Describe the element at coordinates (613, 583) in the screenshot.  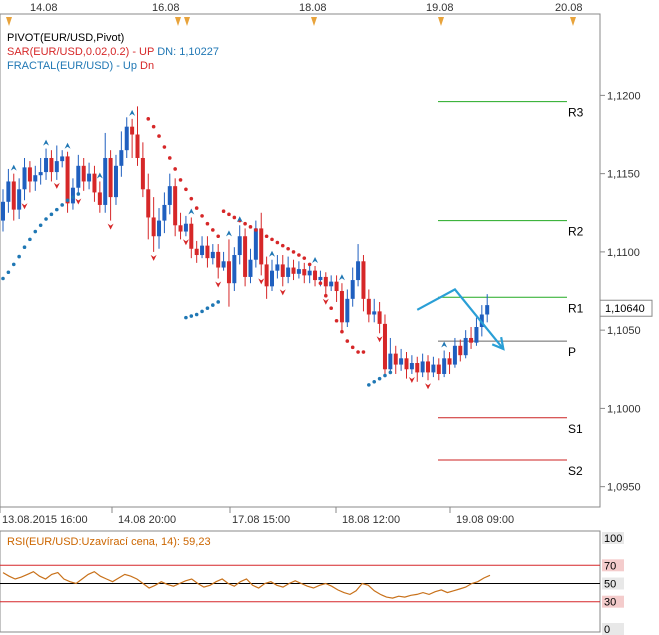
I see `rsi-axis: 100 70 50 30 0` at that location.